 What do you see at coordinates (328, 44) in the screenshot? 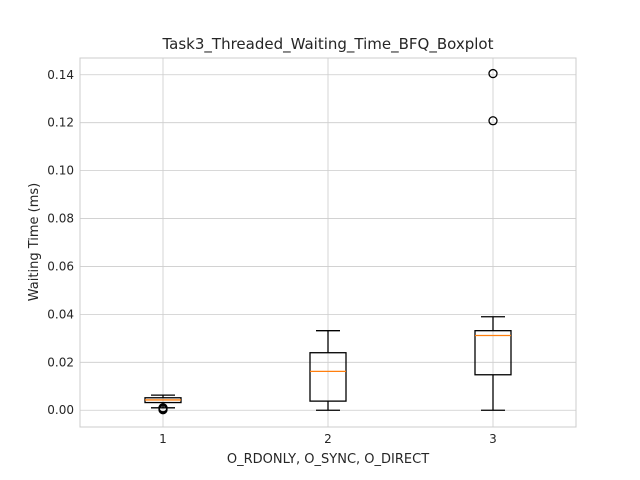
I see `chart-title: Task3_Threaded_Waiting_Time_BFQ_Boxplot` at bounding box center [328, 44].